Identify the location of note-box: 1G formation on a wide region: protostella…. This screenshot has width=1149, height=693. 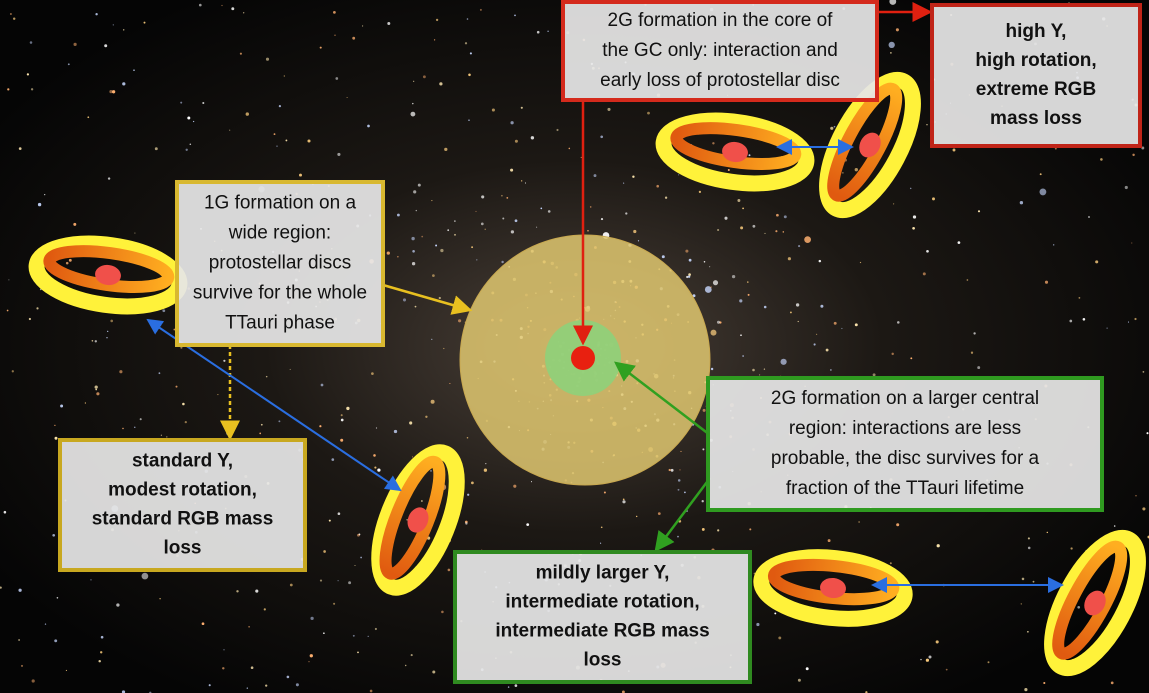
(280, 263).